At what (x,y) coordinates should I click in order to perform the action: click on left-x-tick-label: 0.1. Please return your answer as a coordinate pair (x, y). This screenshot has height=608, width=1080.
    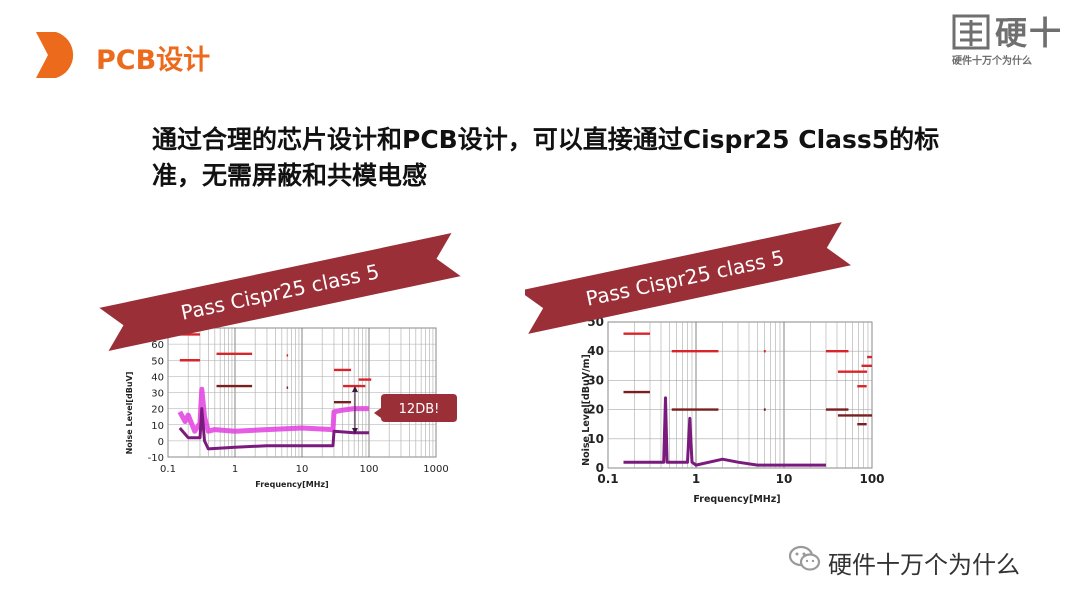
    Looking at the image, I should click on (168, 469).